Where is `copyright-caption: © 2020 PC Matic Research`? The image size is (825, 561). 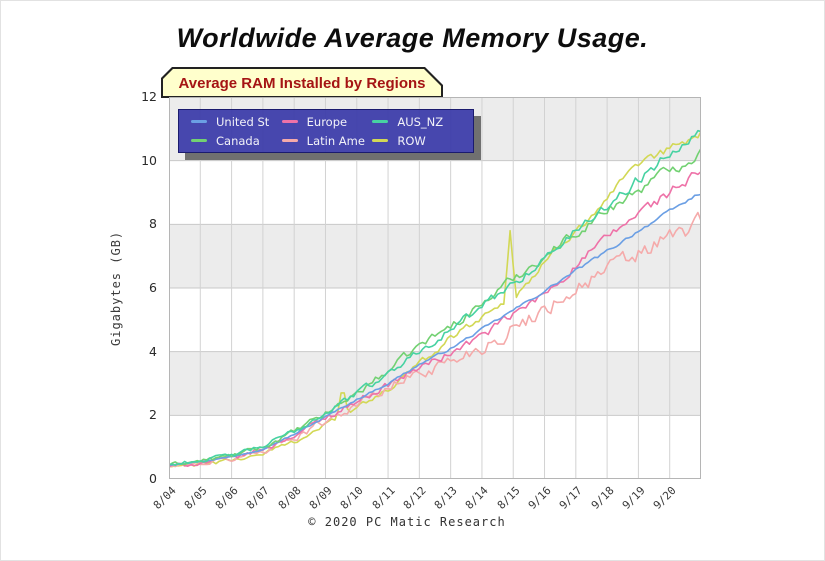
copyright-caption: © 2020 PC Matic Research is located at coordinates (407, 522).